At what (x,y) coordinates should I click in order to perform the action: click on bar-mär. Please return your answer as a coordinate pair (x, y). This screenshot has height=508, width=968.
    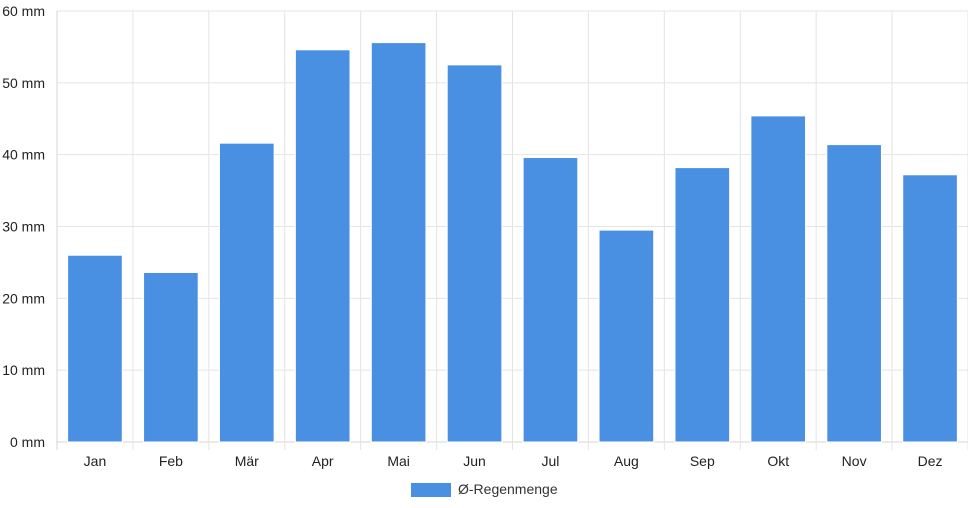
    Looking at the image, I should click on (246, 292).